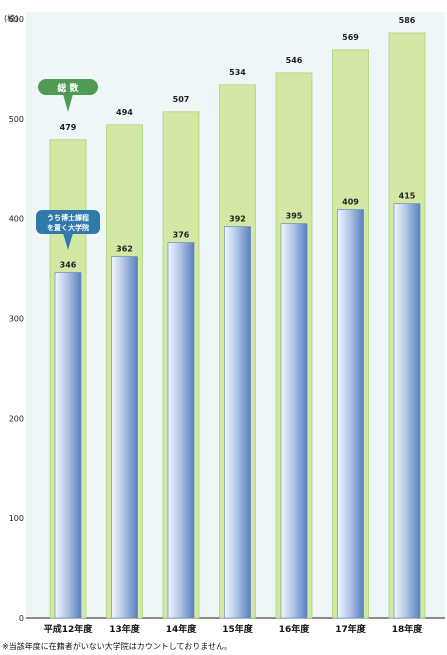 This screenshot has height=655, width=447. I want to click on x-tick-label: 13年度, so click(125, 629).